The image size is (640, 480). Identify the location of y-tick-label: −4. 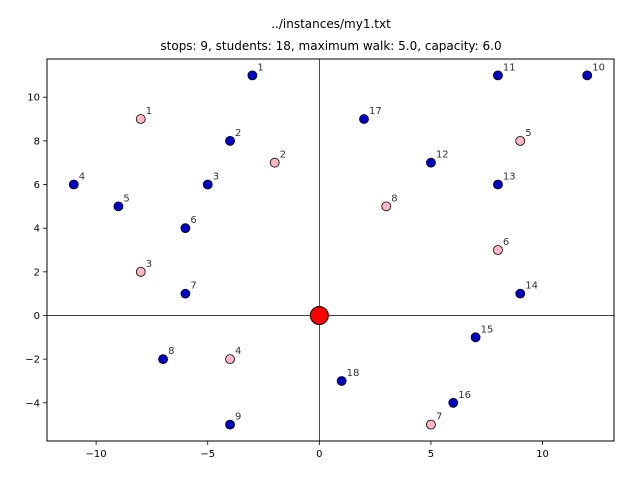
(32, 403).